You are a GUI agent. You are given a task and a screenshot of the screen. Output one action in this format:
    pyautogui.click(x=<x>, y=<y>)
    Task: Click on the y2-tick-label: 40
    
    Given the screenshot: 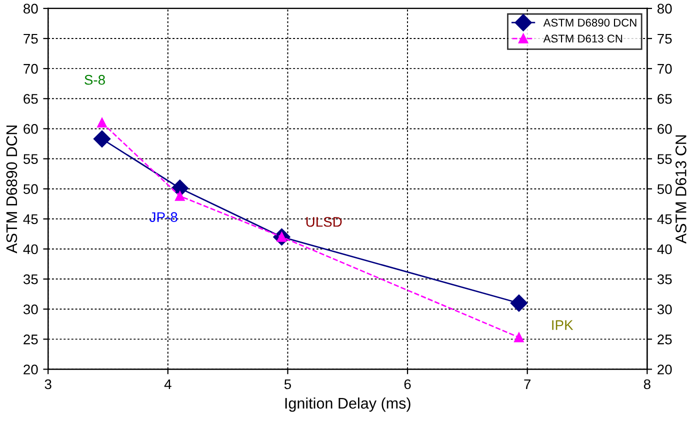 What is the action you would take?
    pyautogui.click(x=664, y=249)
    